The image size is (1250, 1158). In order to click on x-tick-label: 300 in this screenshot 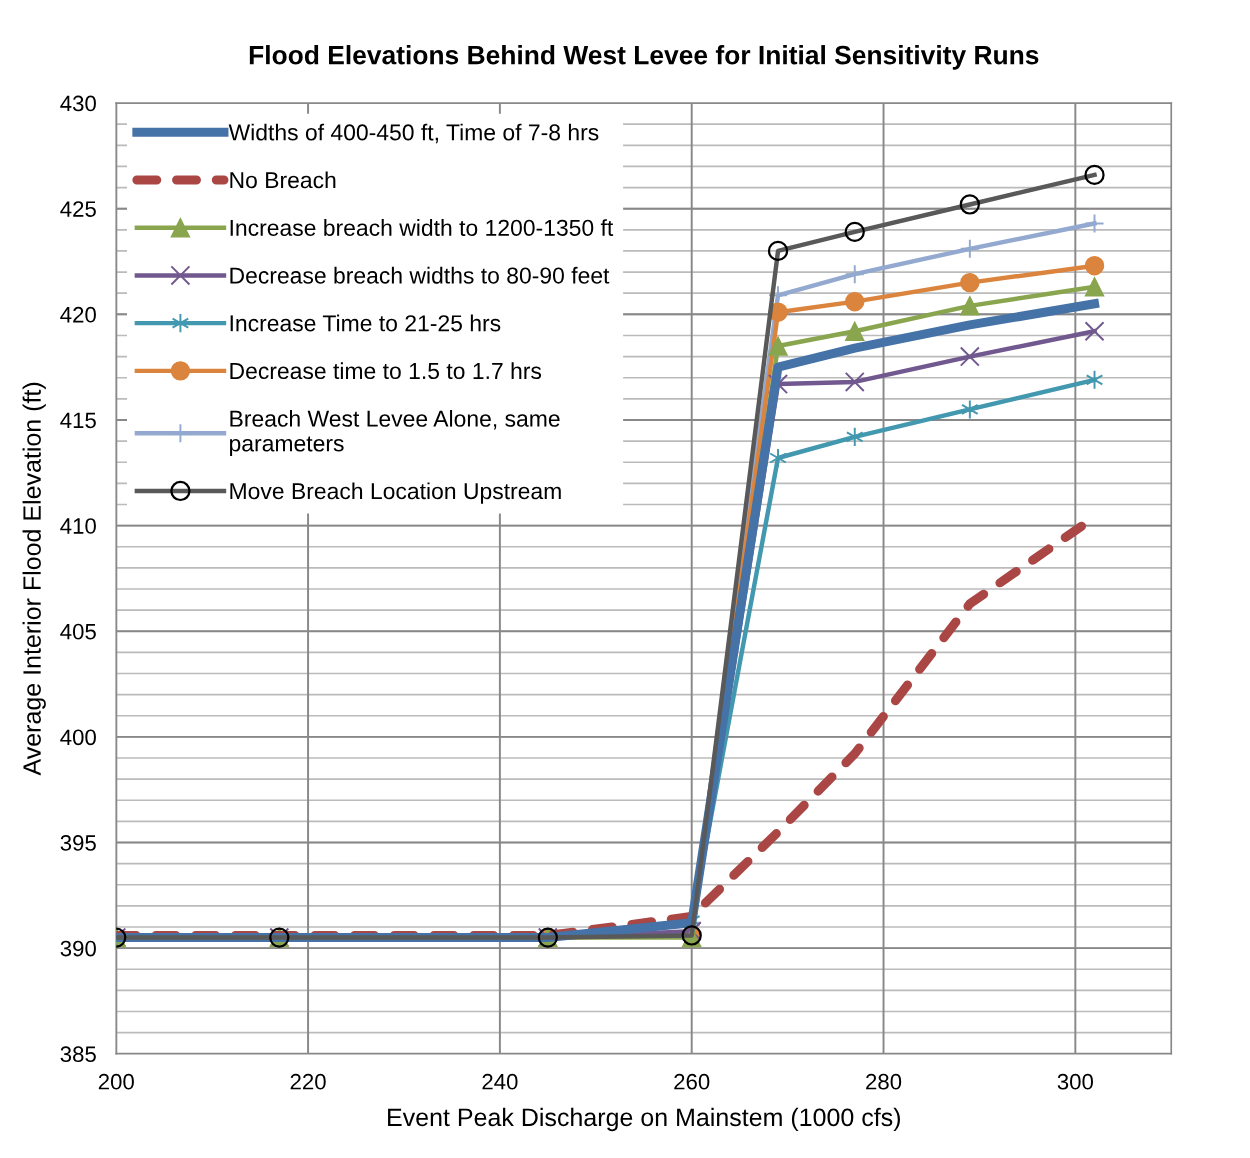, I will do `click(1075, 1081)`.